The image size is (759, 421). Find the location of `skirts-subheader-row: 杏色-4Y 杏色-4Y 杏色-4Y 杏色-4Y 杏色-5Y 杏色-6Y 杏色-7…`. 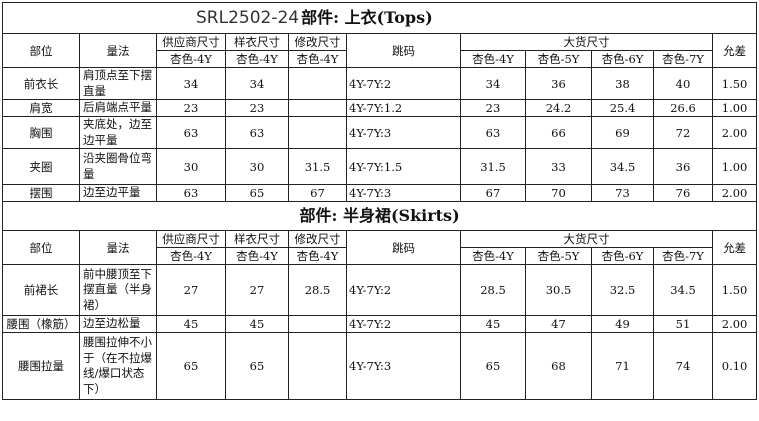

skirts-subheader-row: 杏色-4Y 杏色-4Y 杏色-4Y 杏色-4Y 杏色-5Y 杏色-6Y 杏色-7… is located at coordinates (380, 256).